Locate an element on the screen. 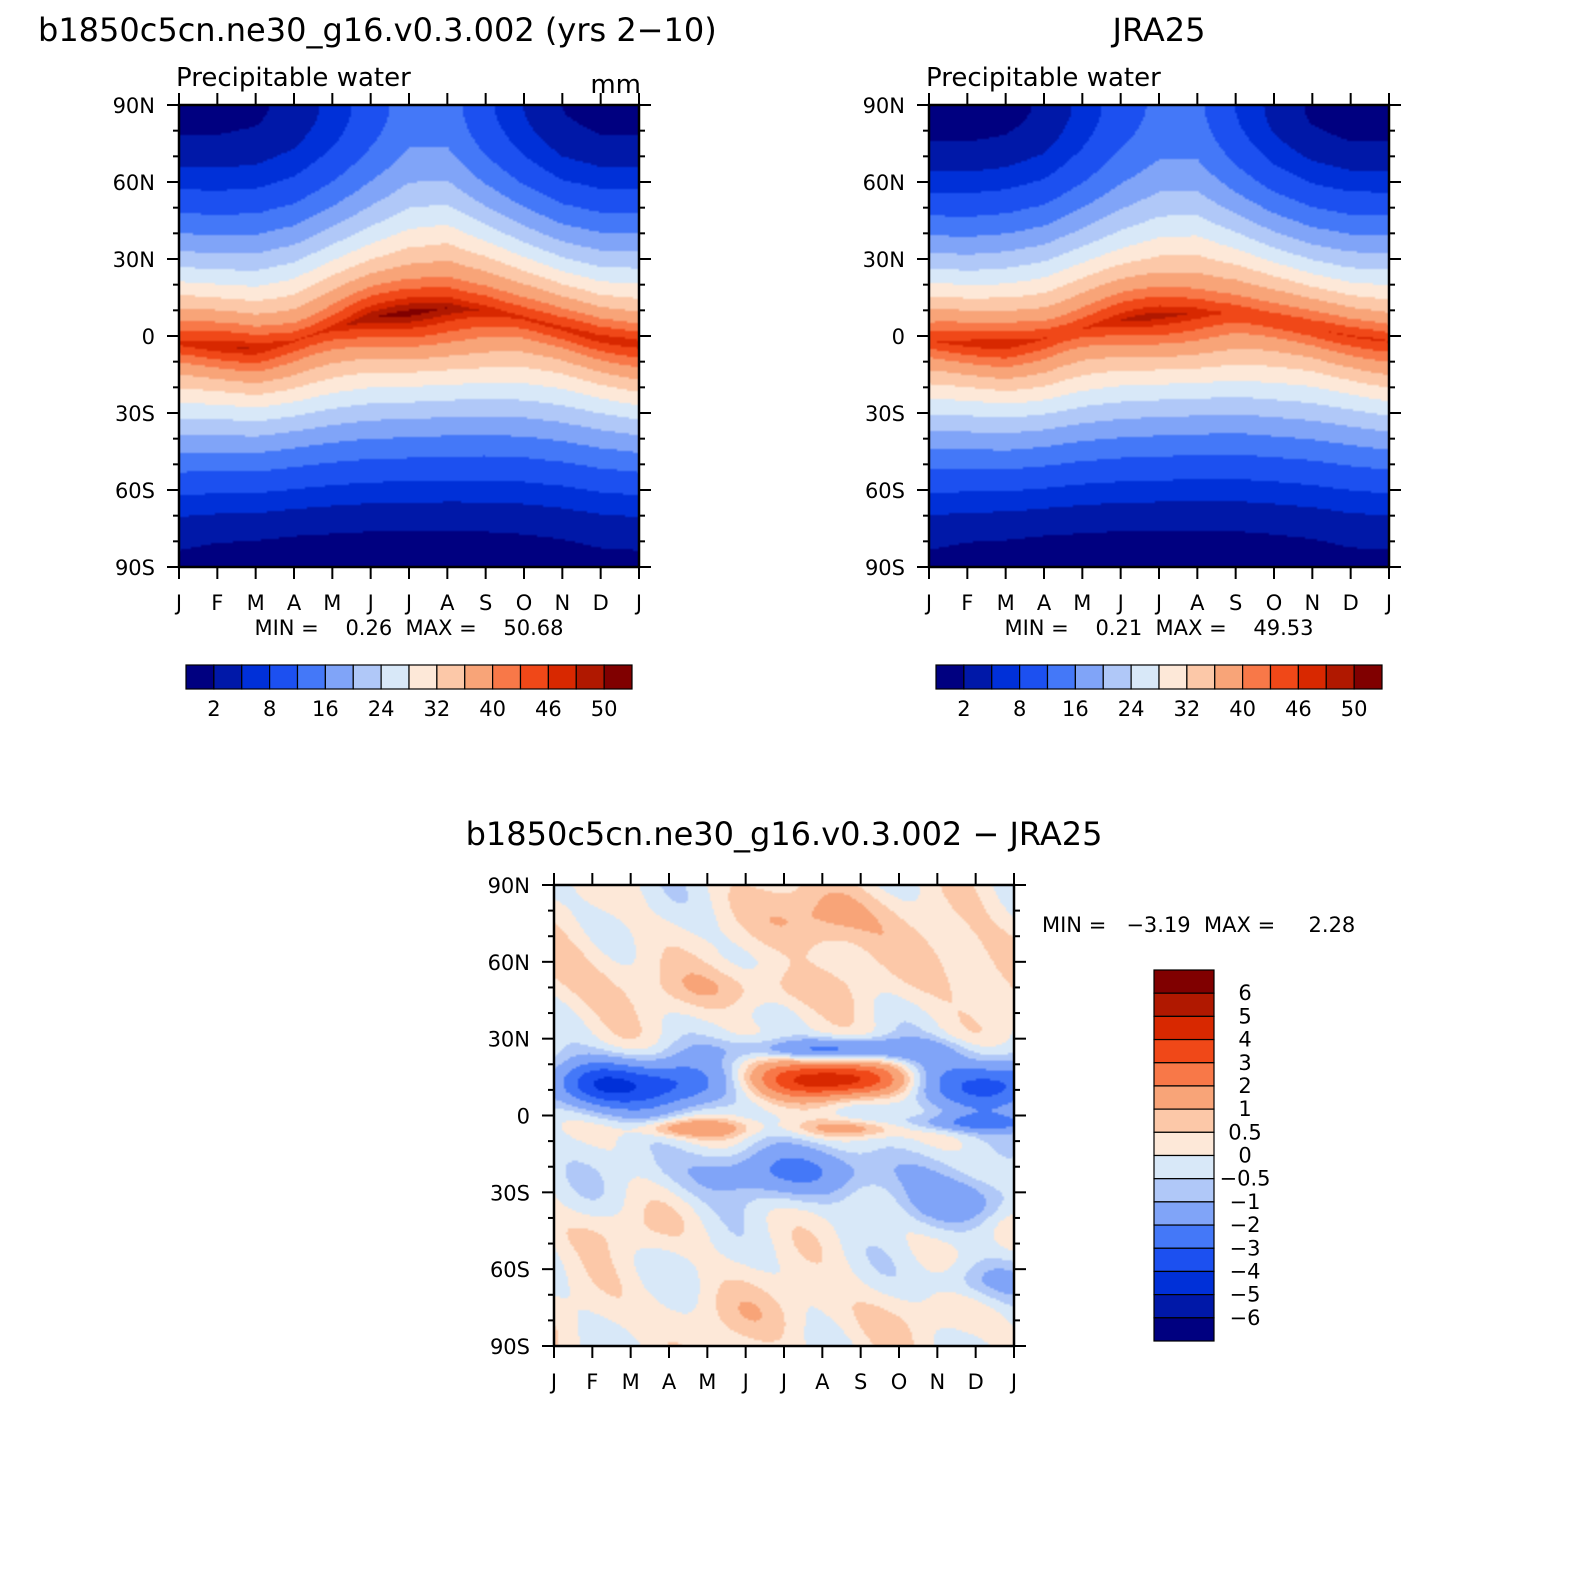  obs-contour-plot is located at coordinates (1159, 336).